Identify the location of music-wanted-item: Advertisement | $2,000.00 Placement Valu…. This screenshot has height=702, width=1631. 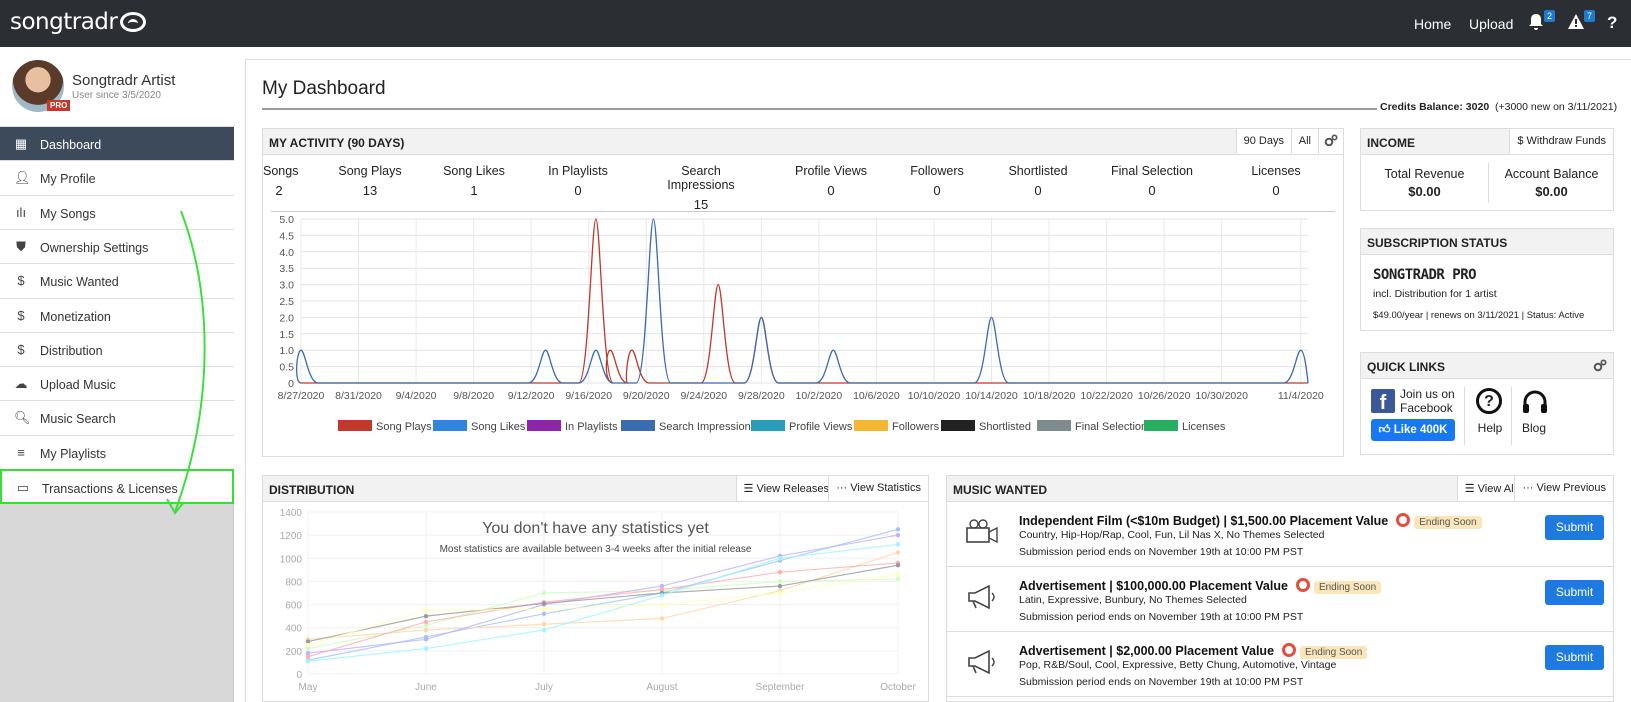
(1280, 665).